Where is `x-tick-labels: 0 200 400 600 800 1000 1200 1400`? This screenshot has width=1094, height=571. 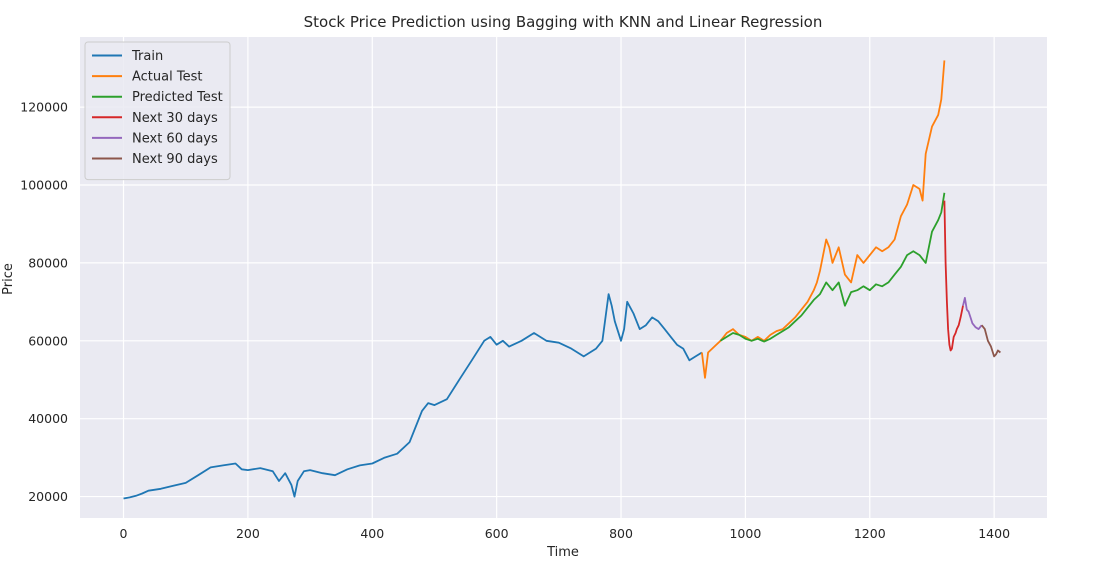
x-tick-labels: 0 200 400 600 800 1000 1200 1400 is located at coordinates (565, 533).